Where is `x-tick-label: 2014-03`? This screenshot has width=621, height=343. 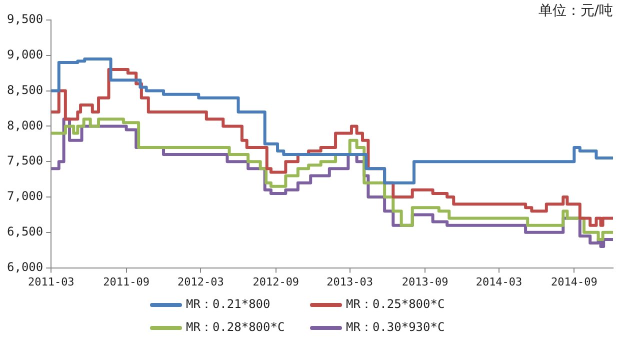 x-tick-label: 2014-03 is located at coordinates (499, 281).